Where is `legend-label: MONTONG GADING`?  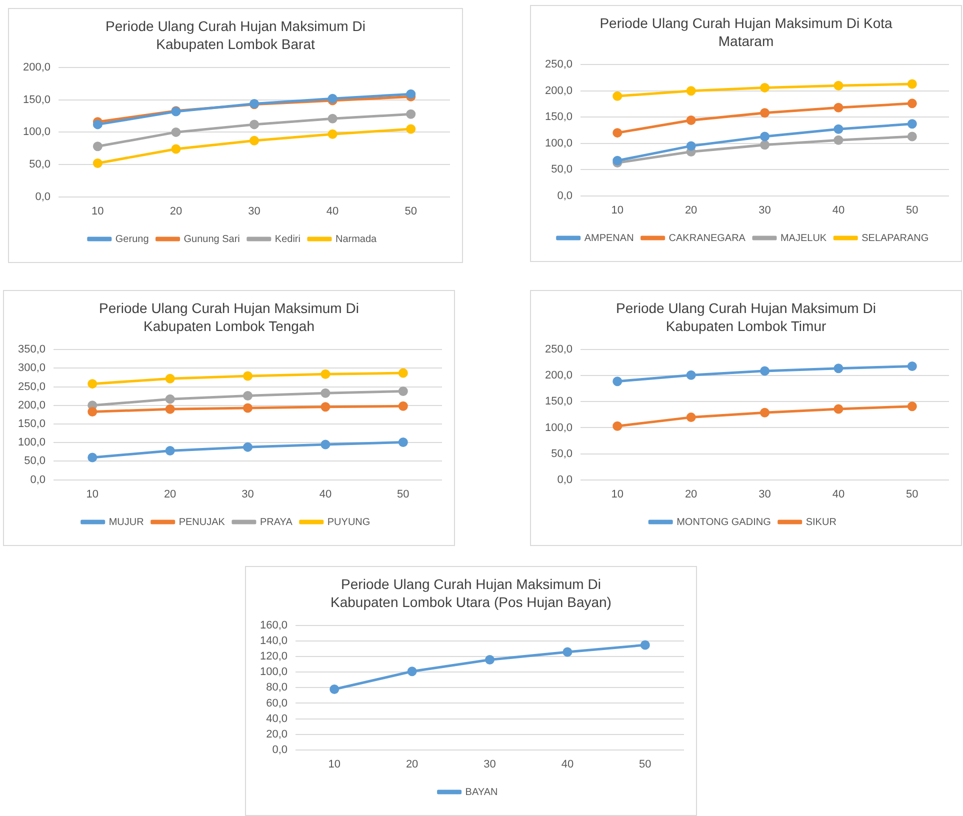 legend-label: MONTONG GADING is located at coordinates (724, 522).